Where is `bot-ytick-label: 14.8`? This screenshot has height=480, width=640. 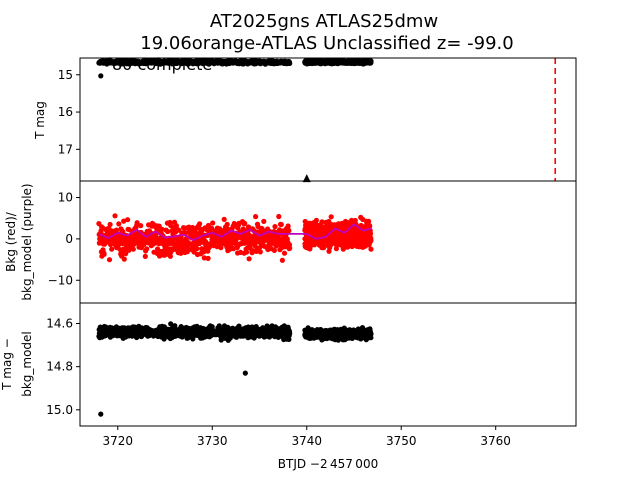
bot-ytick-label: 14.8 is located at coordinates (59, 367).